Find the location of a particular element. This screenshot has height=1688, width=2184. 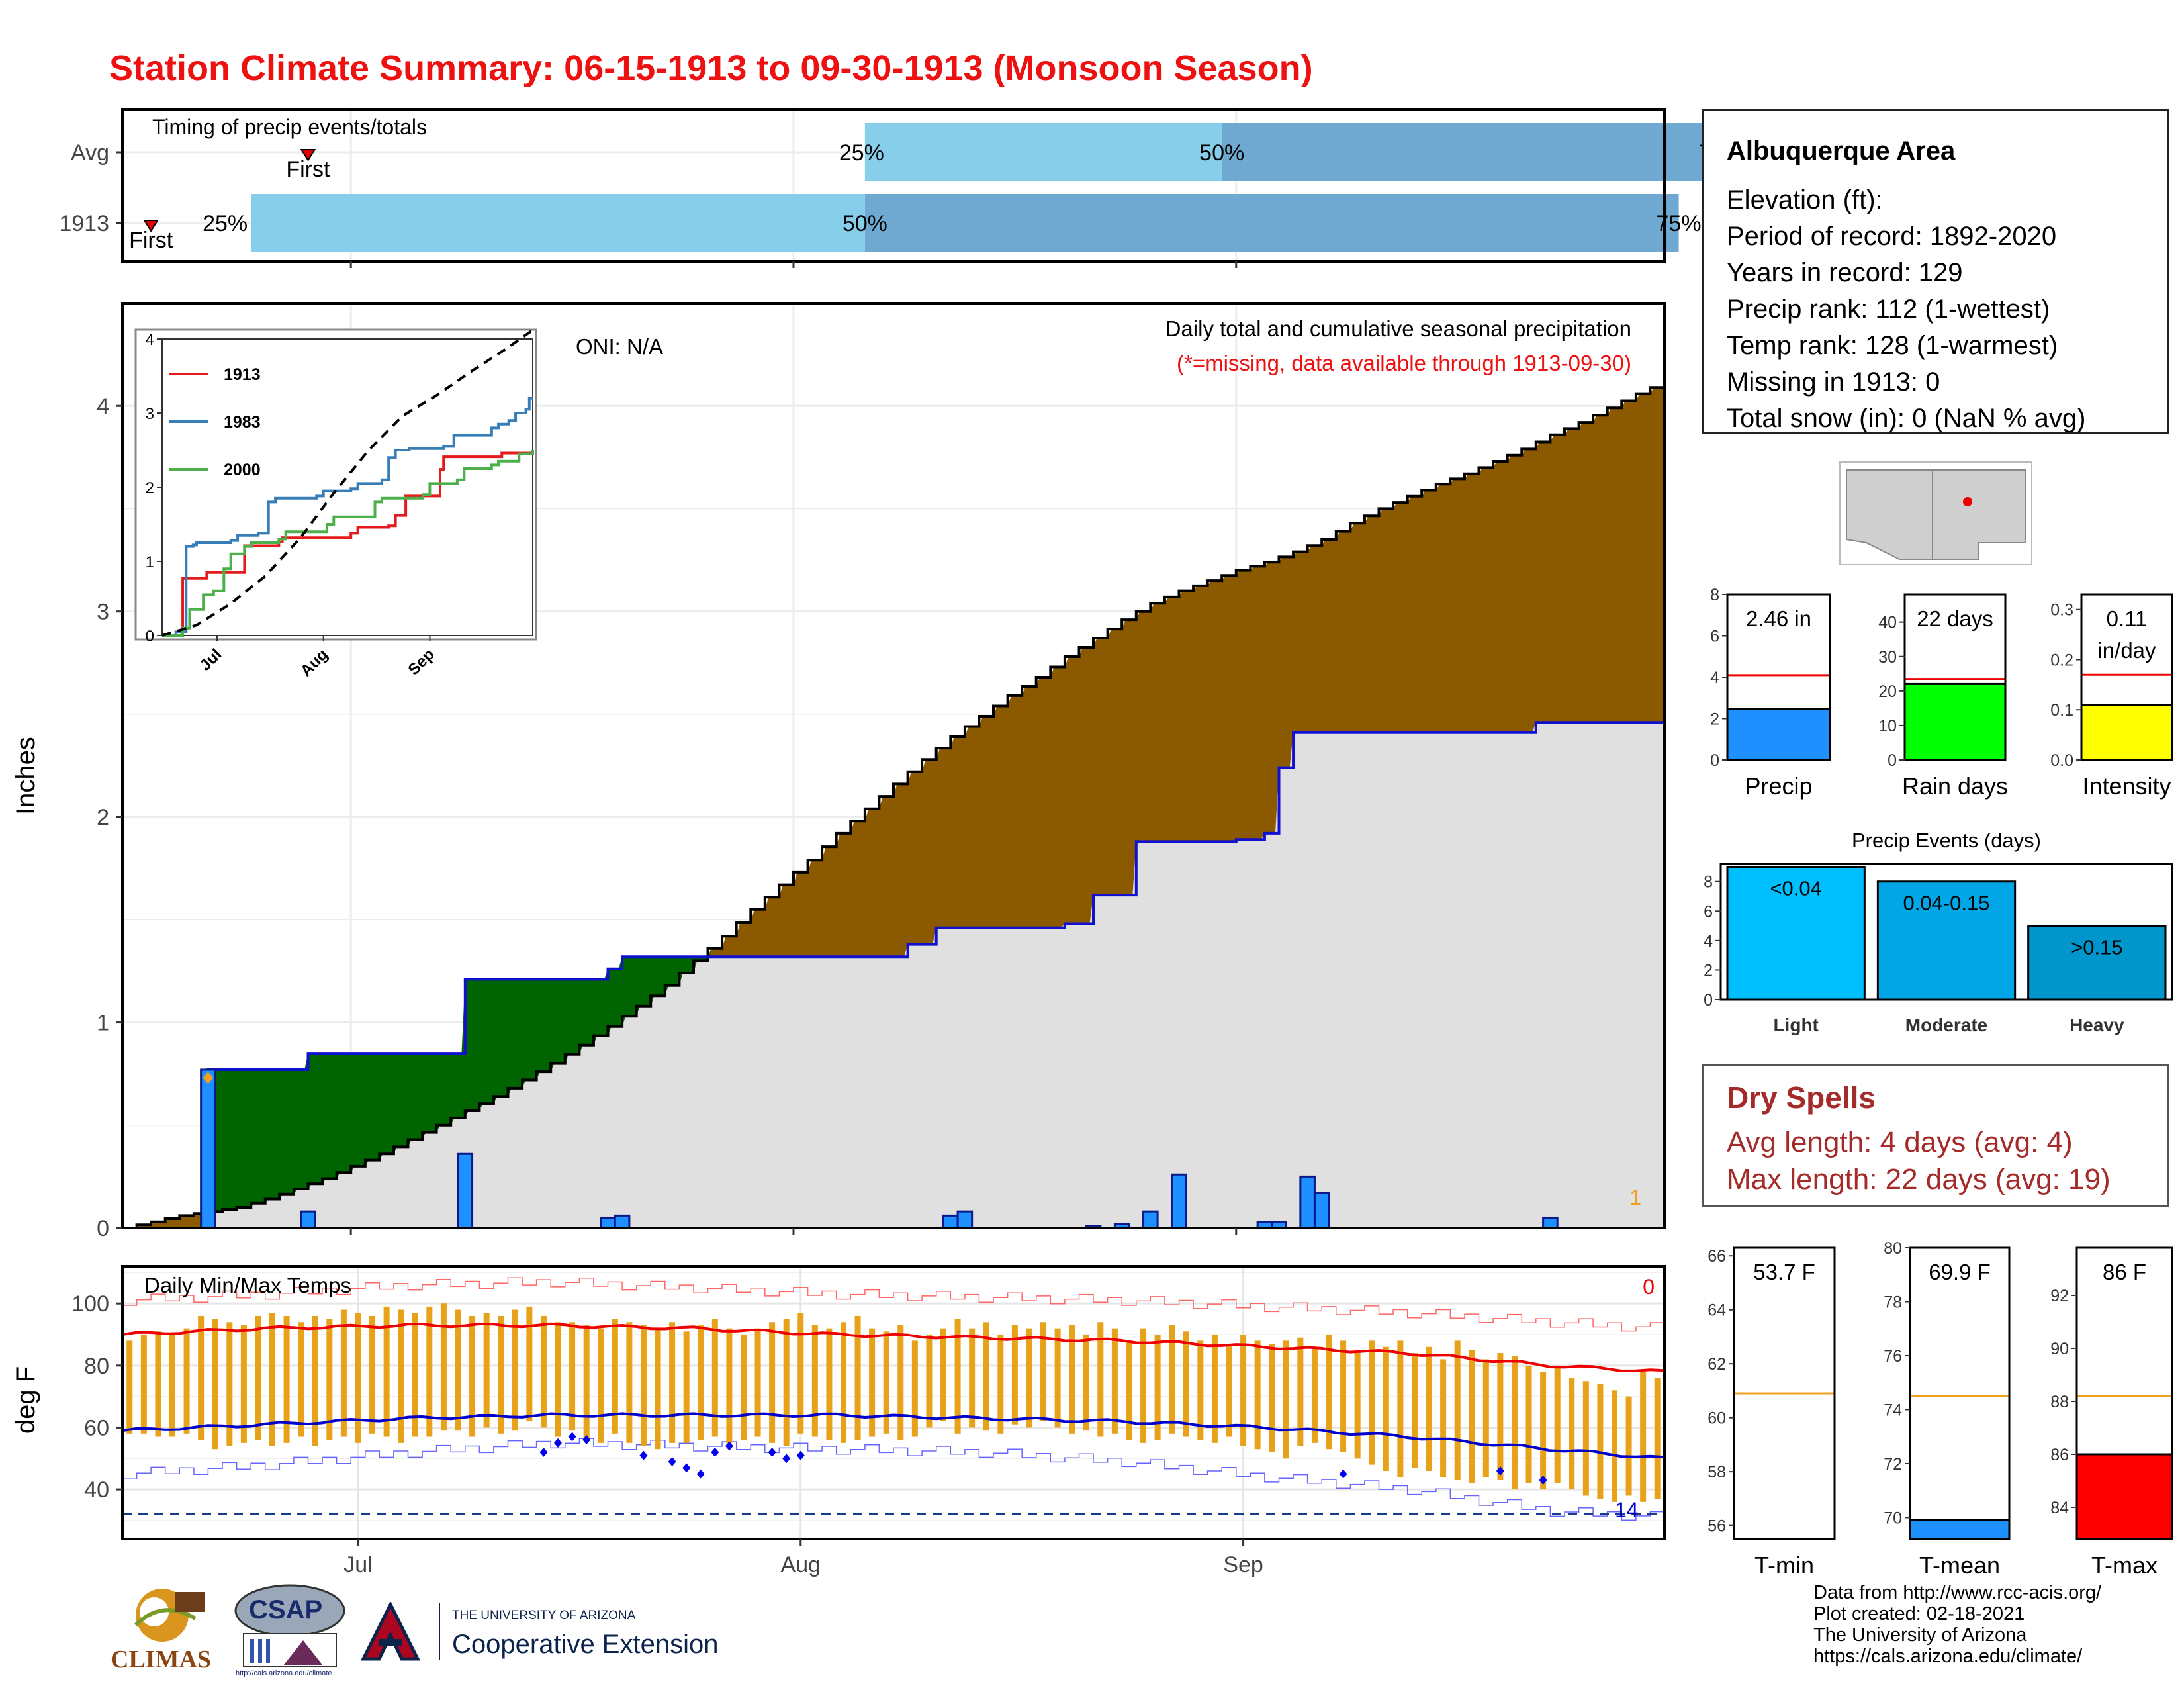

station-elevation: Elevation (ft): is located at coordinates (1805, 199).